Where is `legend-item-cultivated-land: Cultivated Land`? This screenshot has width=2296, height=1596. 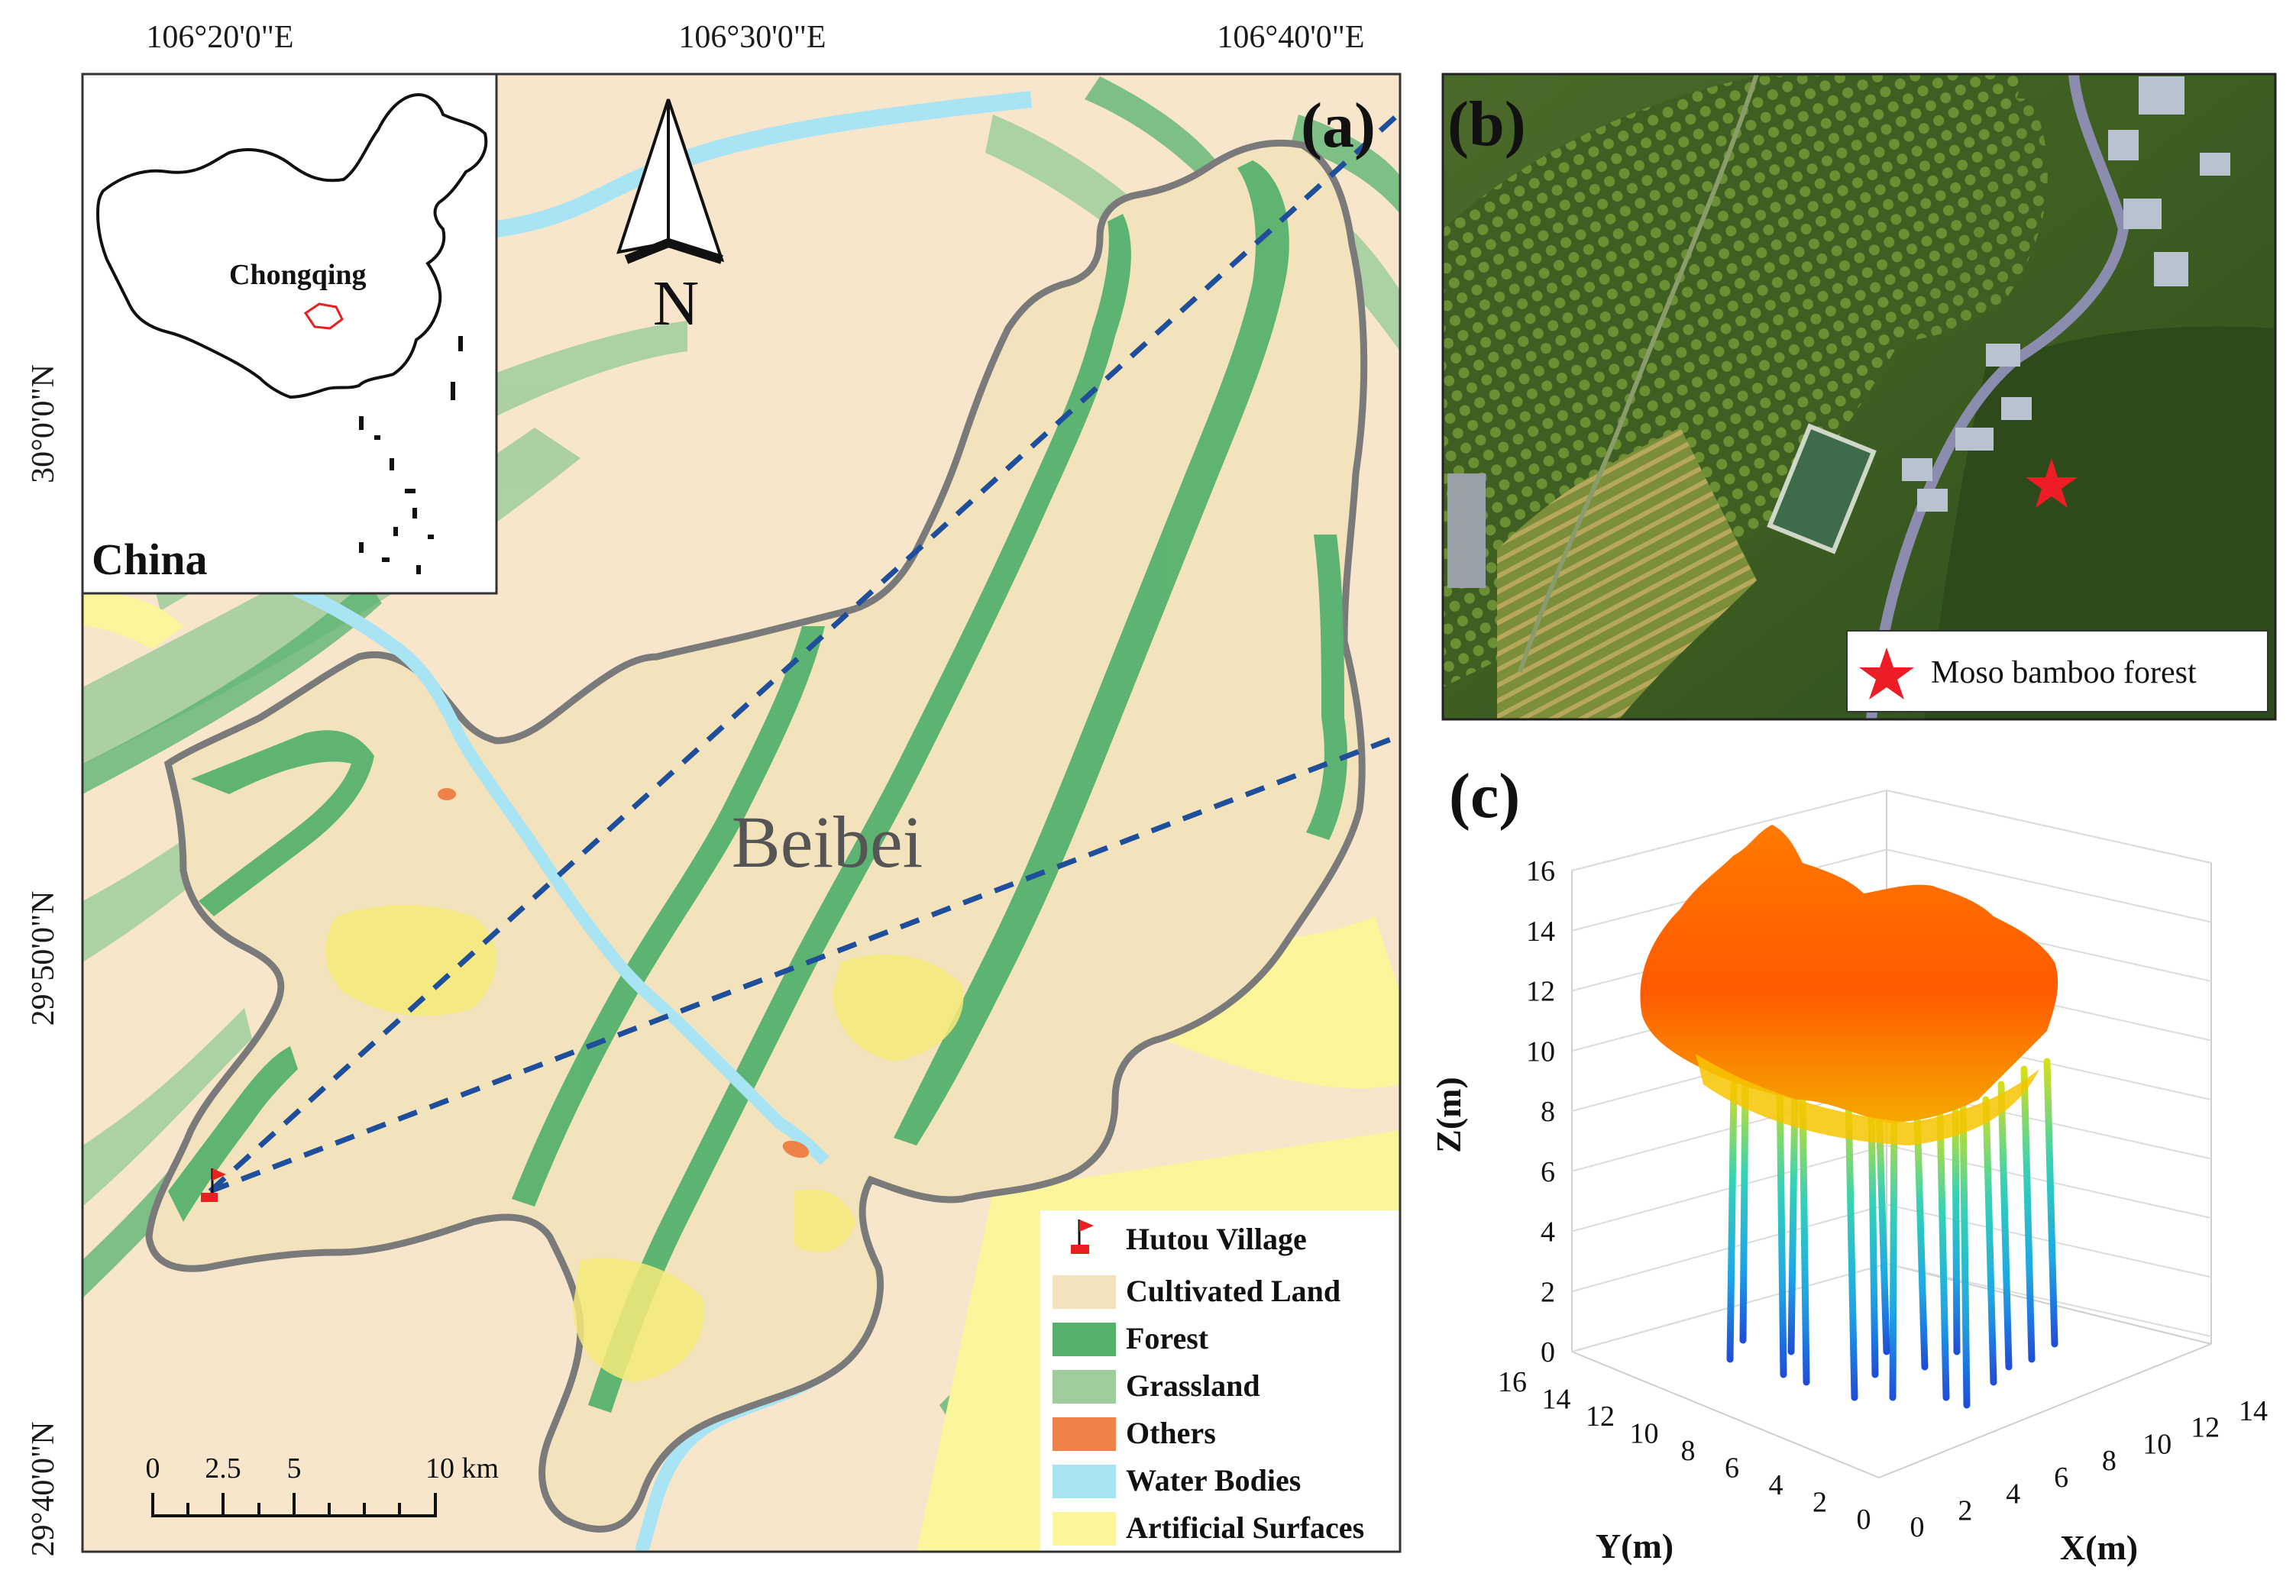
legend-item-cultivated-land: Cultivated Land is located at coordinates (1196, 1291).